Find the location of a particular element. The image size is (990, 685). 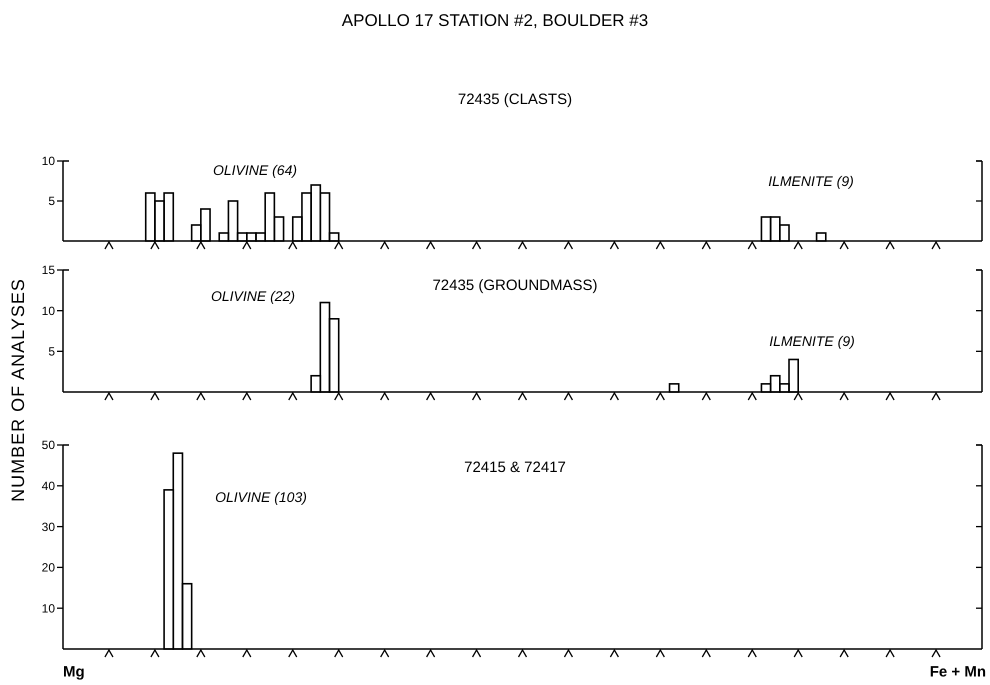

annotation: OLIVINE (64) is located at coordinates (255, 170).